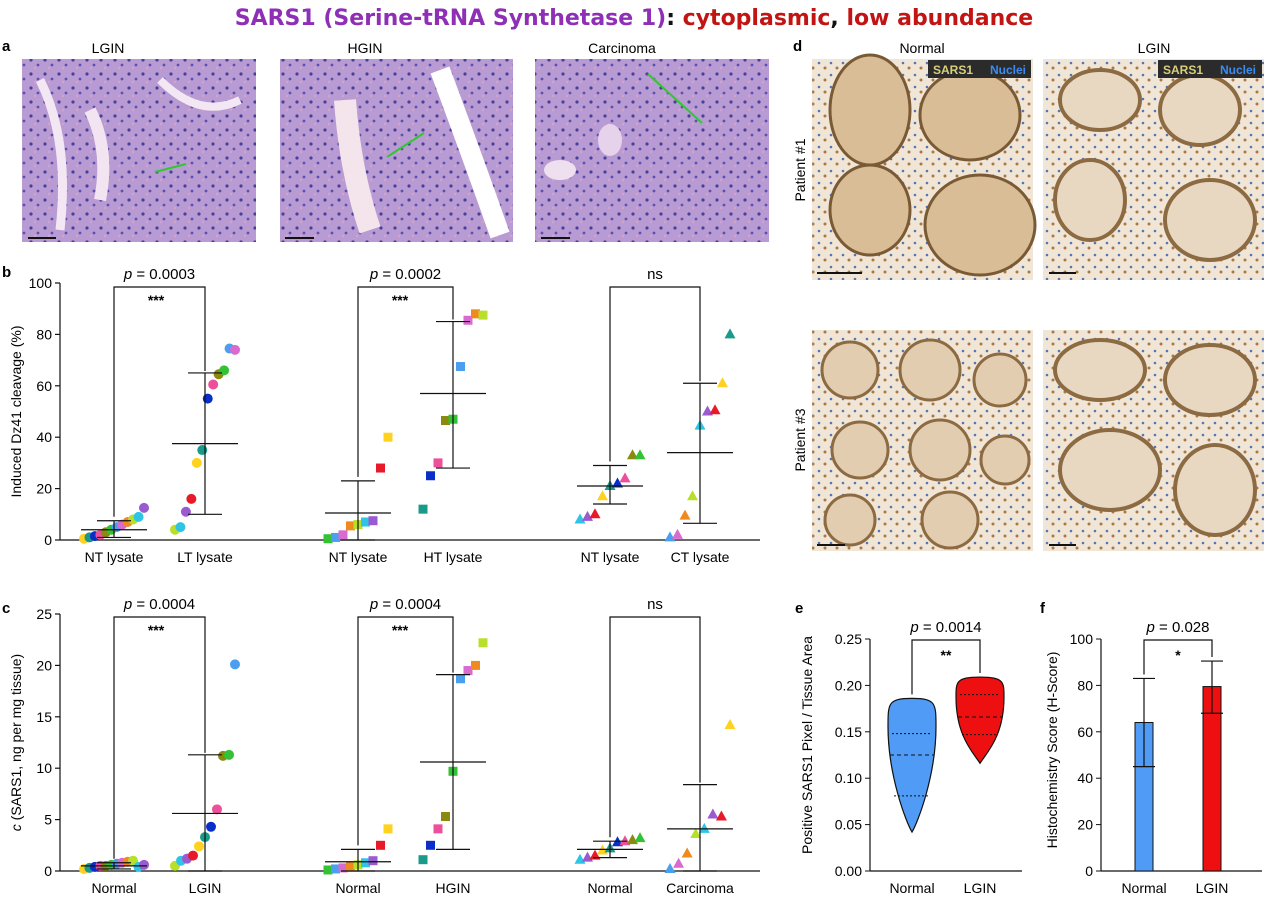  What do you see at coordinates (1178, 627) in the screenshot?
I see `p-value-label: p = 0.028` at bounding box center [1178, 627].